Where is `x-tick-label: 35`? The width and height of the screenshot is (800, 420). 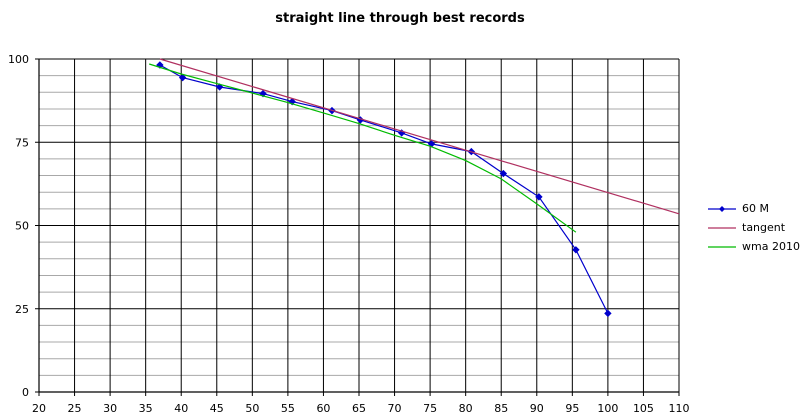
x-tick-label: 35 is located at coordinates (146, 408).